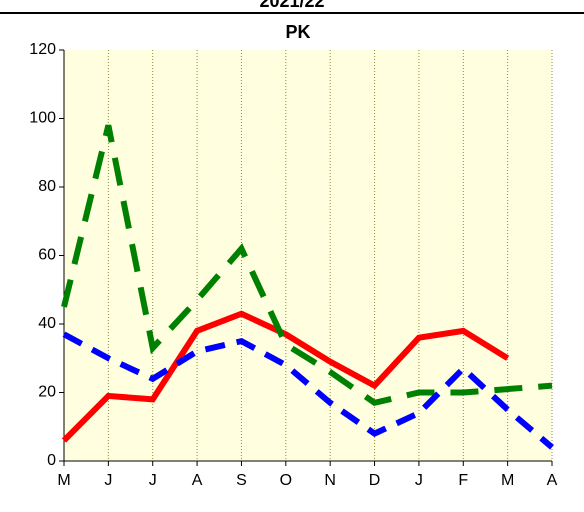  What do you see at coordinates (286, 480) in the screenshot?
I see `x-tick-label: O` at bounding box center [286, 480].